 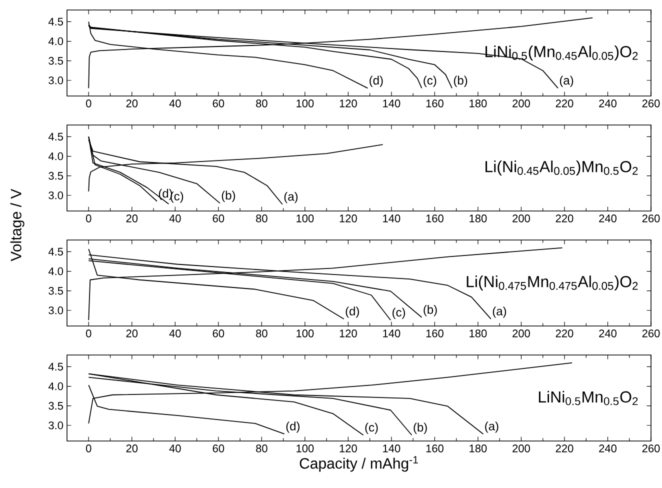 I want to click on text: Li(Ni$_{0.475}$Mn$_{0.475}$Al$_{0.05}$)O$_{2}$, so click(x=552, y=283).